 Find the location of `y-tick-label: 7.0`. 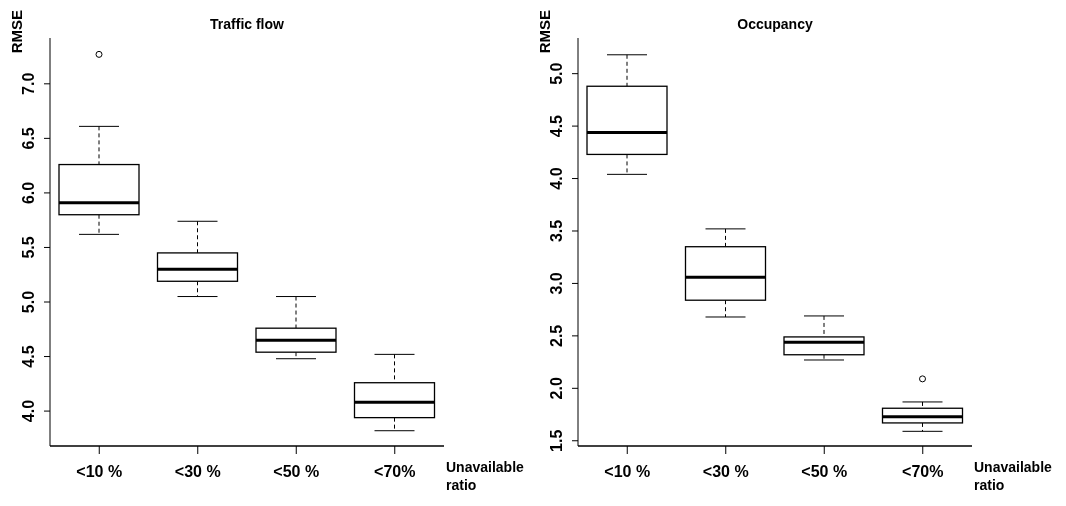

y-tick-label: 7.0 is located at coordinates (28, 83).